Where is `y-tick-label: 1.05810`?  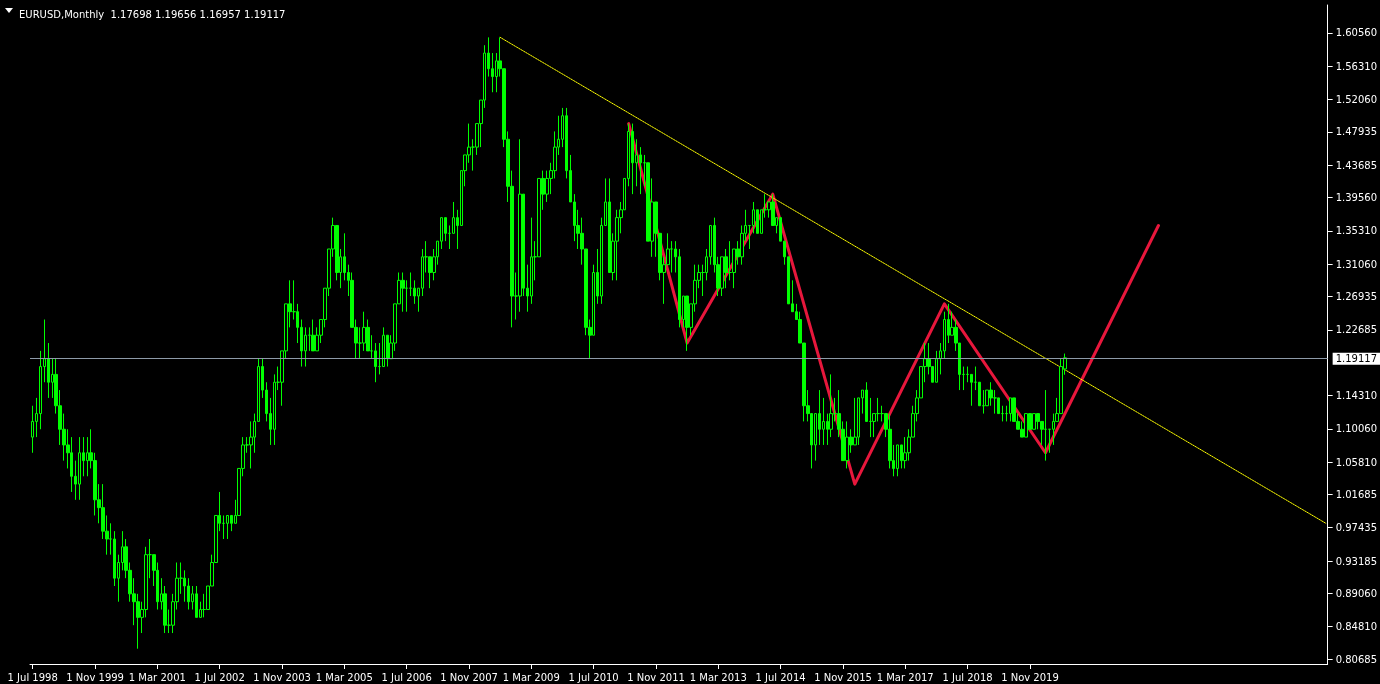 y-tick-label: 1.05810 is located at coordinates (1356, 462).